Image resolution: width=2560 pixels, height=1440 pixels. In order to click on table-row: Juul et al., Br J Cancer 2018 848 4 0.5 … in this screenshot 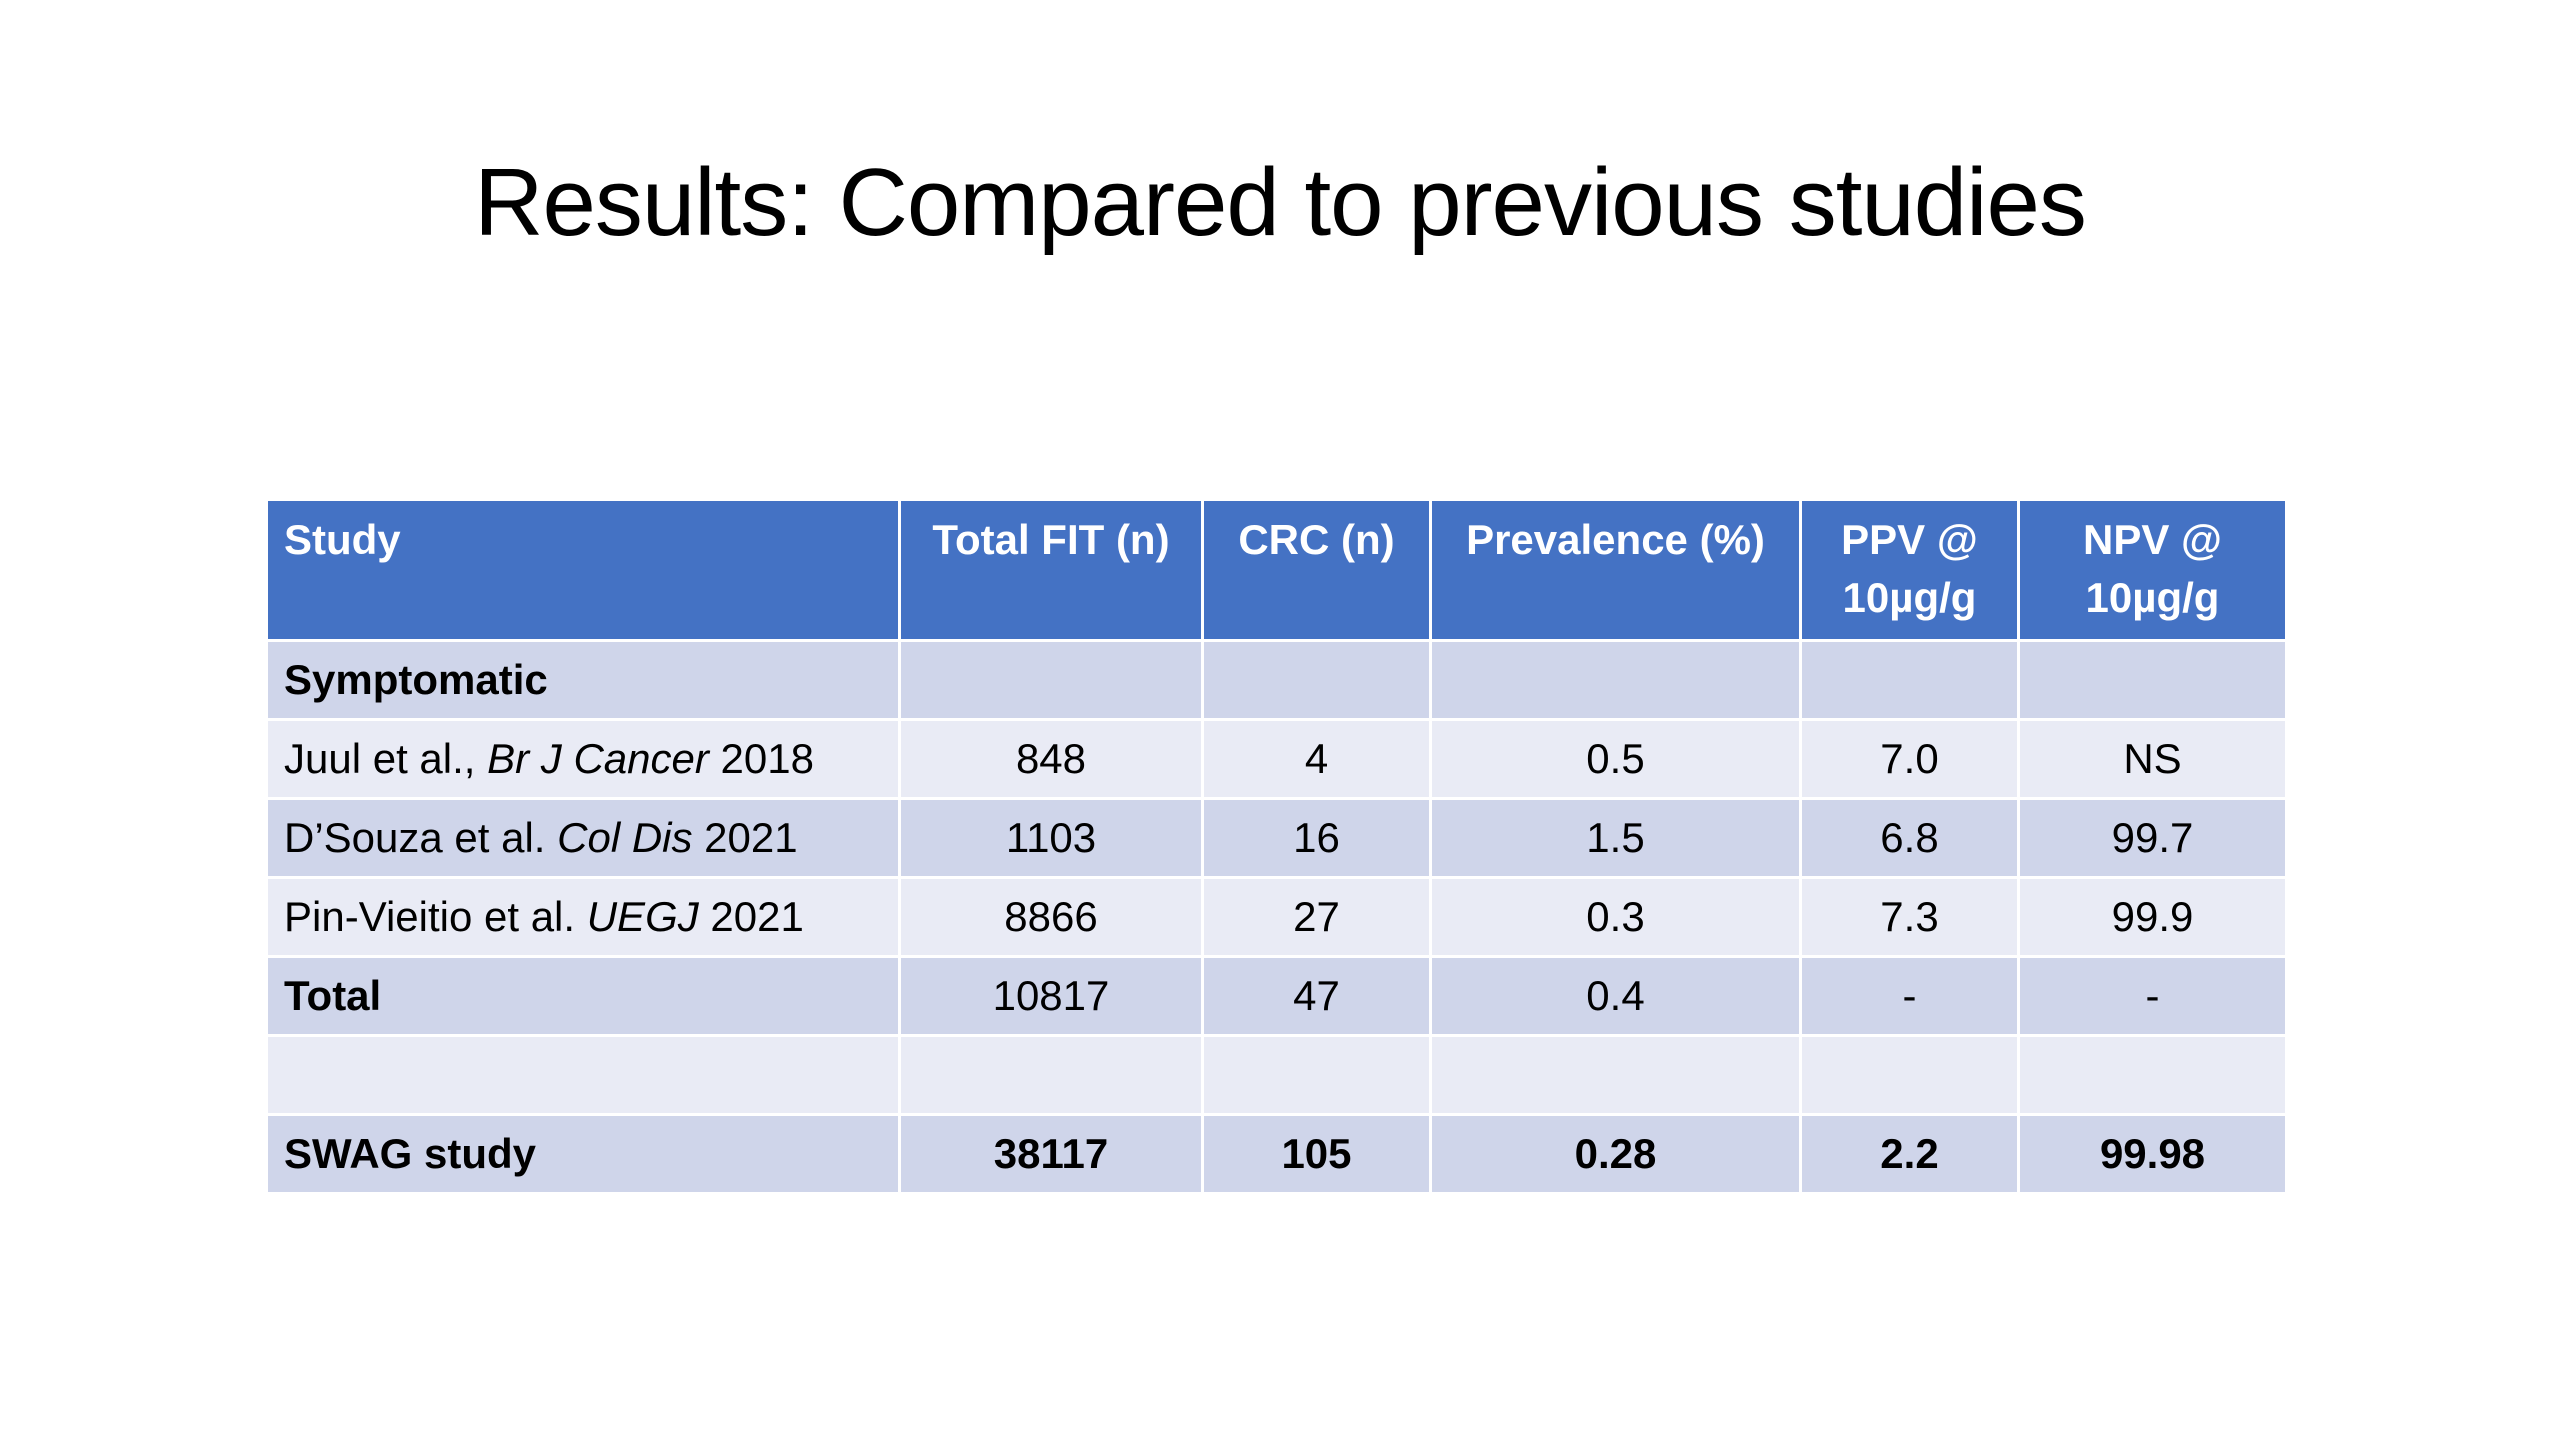, I will do `click(1276, 759)`.